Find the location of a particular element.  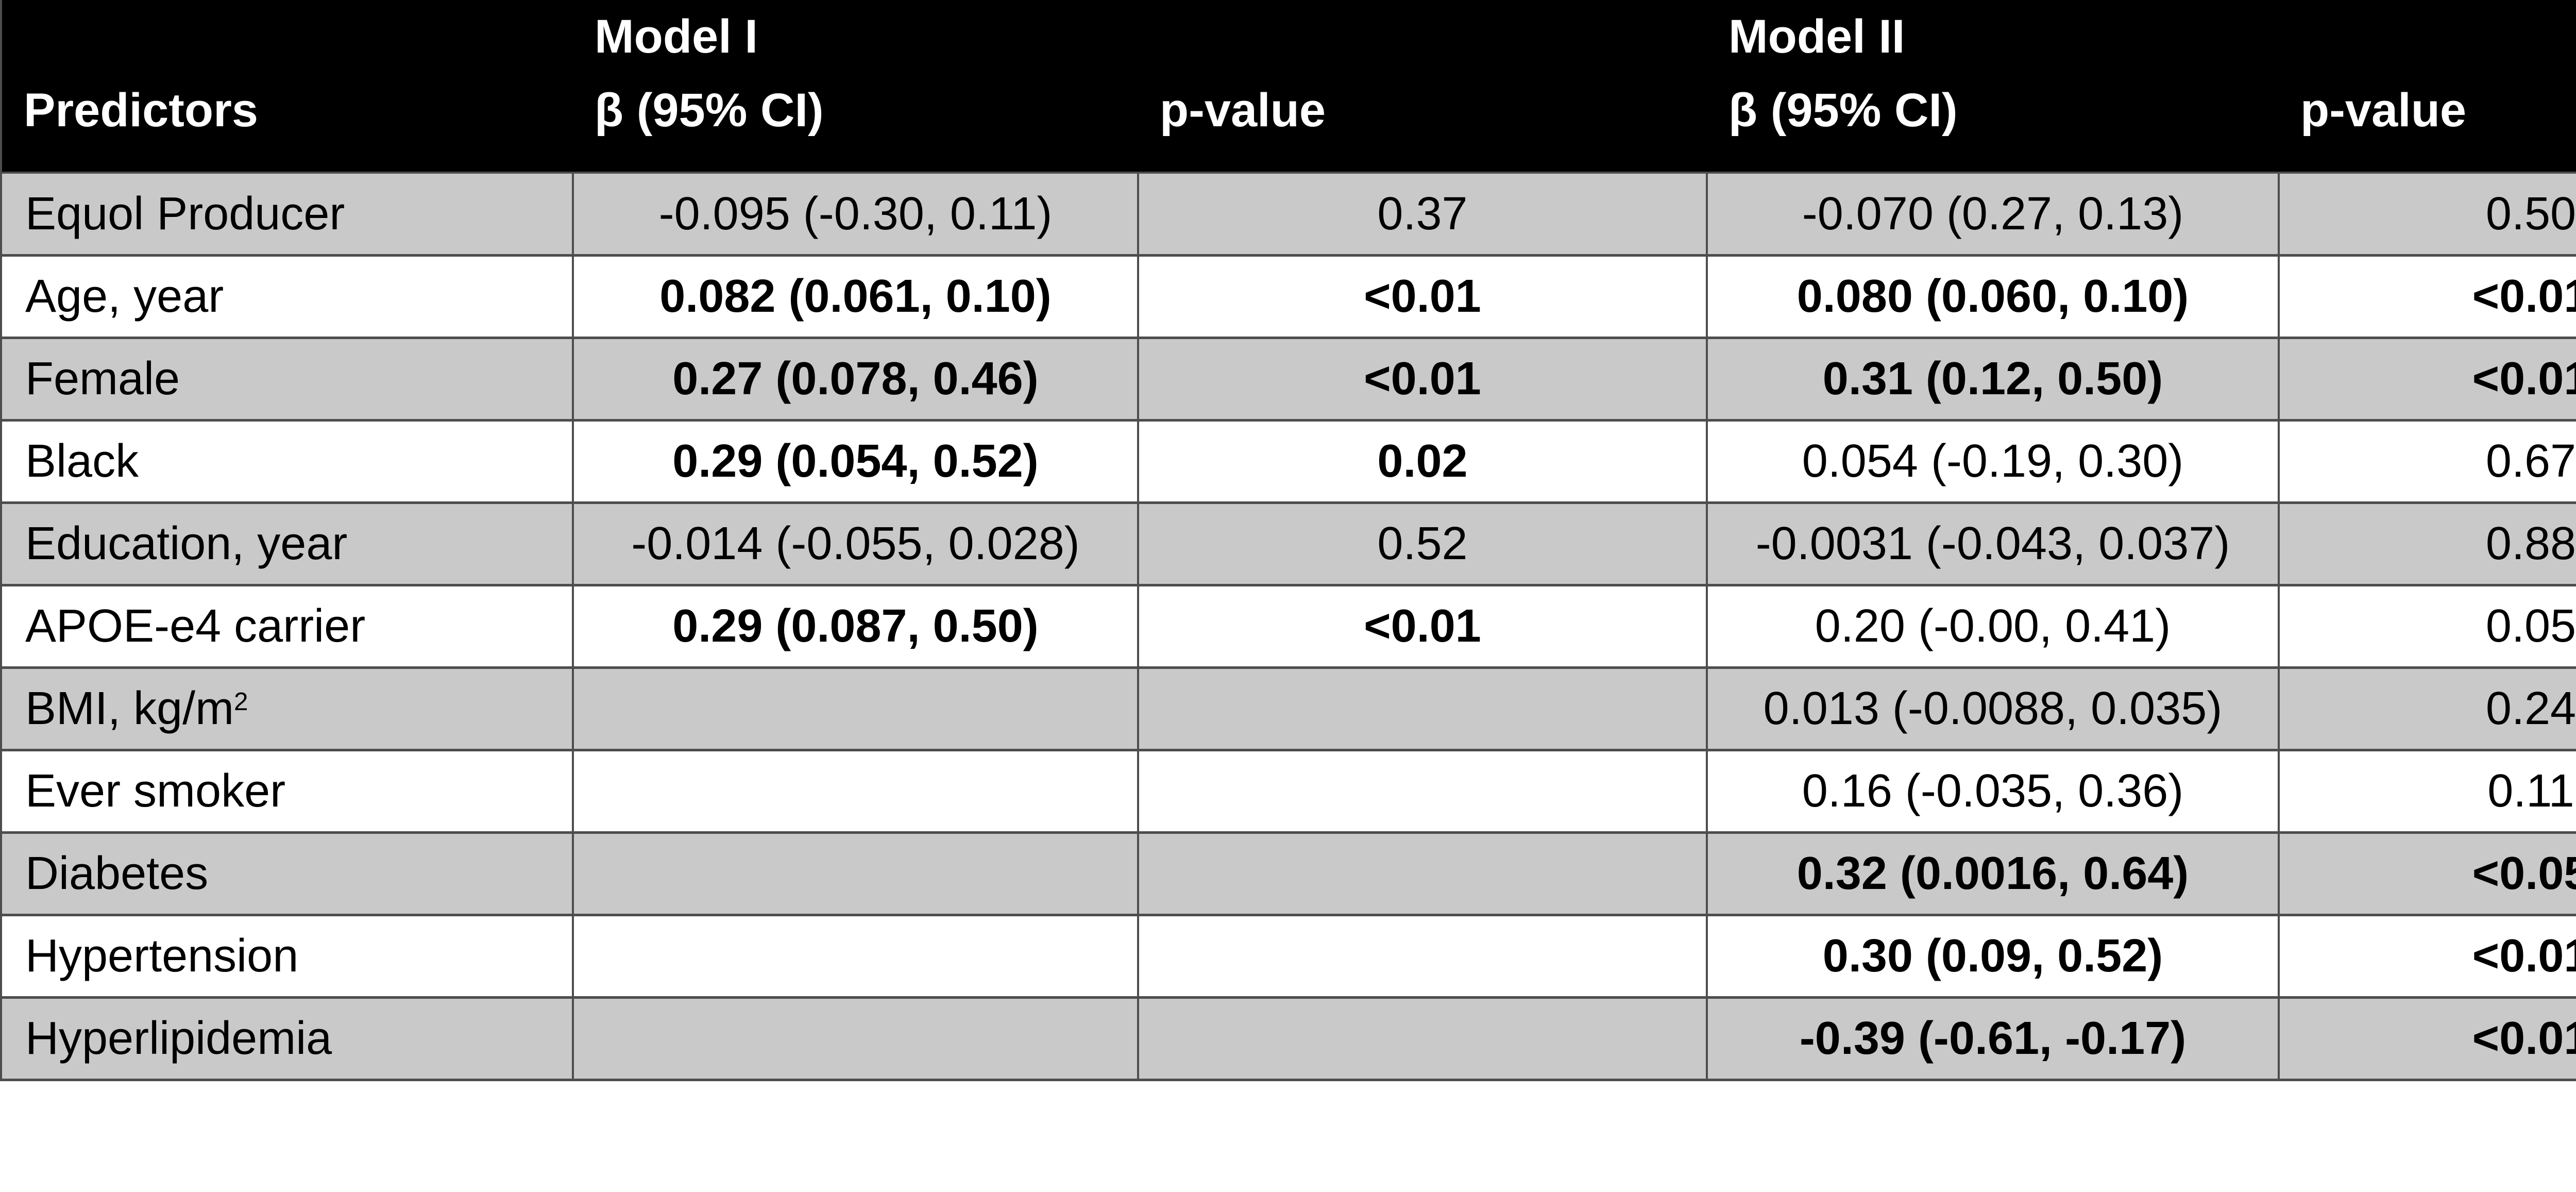

predictor-cell: Hyperlipidemia is located at coordinates (287, 1038).